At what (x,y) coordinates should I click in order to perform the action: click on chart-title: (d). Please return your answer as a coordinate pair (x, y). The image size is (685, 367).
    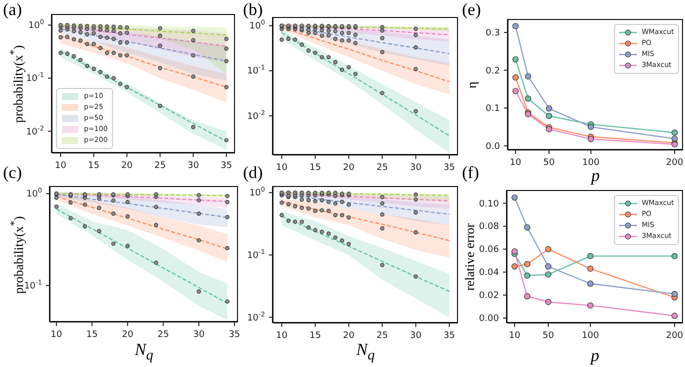
    Looking at the image, I should click on (253, 172).